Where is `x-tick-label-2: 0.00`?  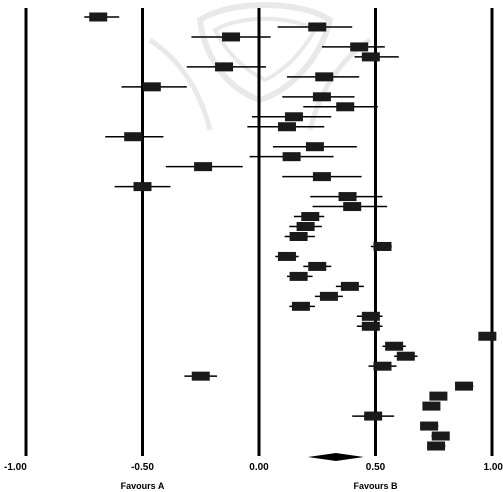 x-tick-label-2: 0.00 is located at coordinates (259, 467).